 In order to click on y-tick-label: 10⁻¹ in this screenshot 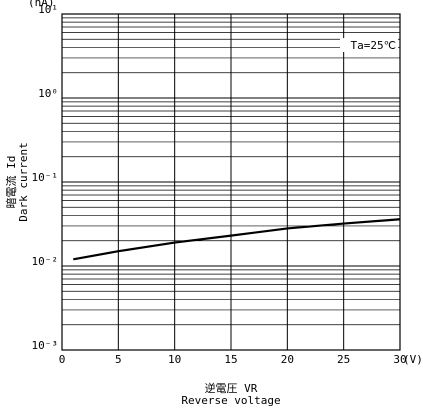, I will do `click(45, 177)`.